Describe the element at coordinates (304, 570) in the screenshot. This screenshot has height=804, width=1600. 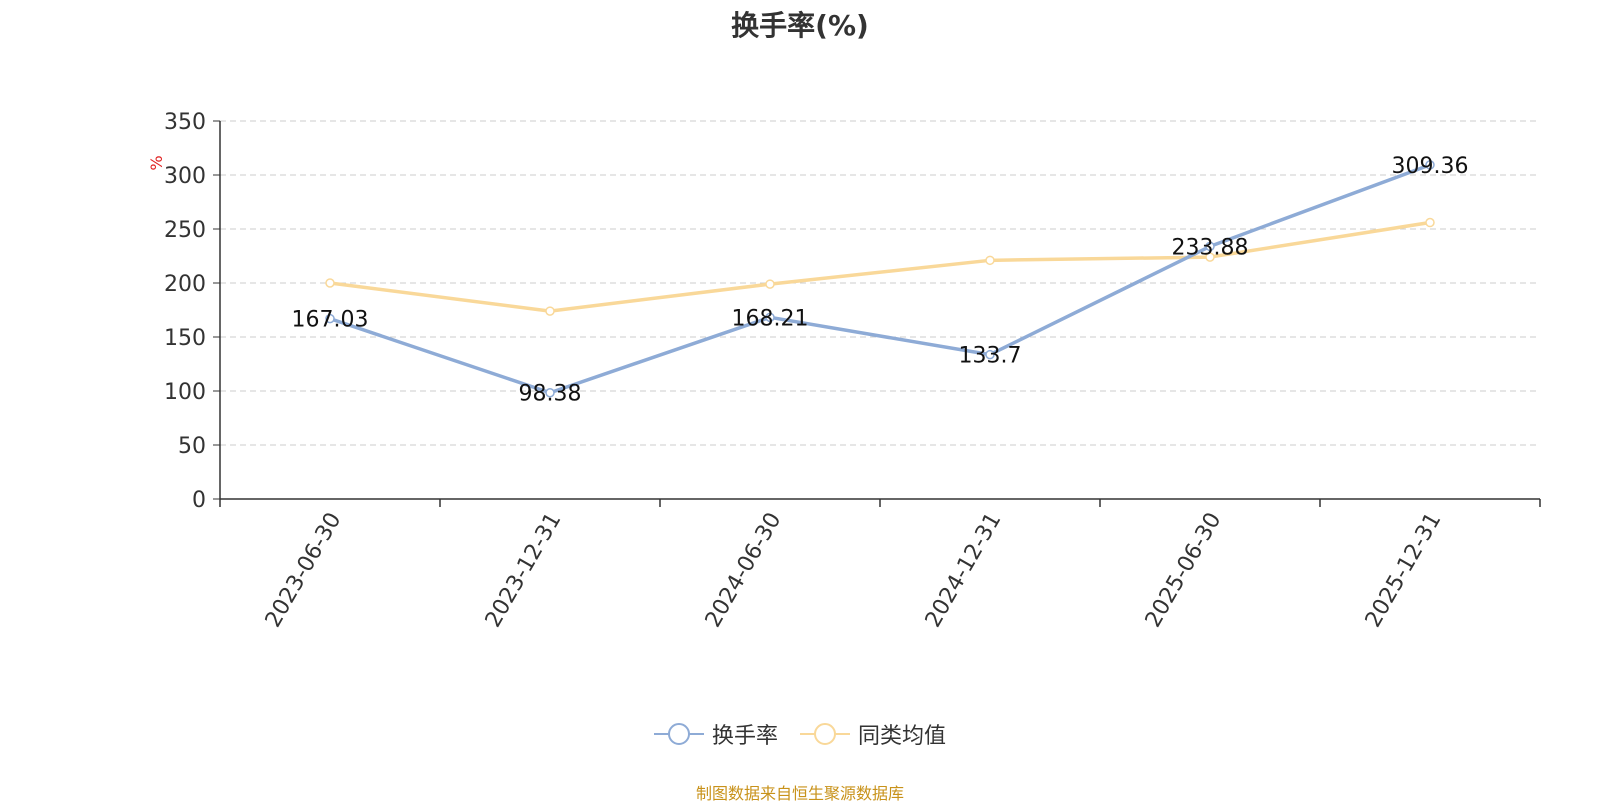
I see `x-tick-label: 2023-06-30` at that location.